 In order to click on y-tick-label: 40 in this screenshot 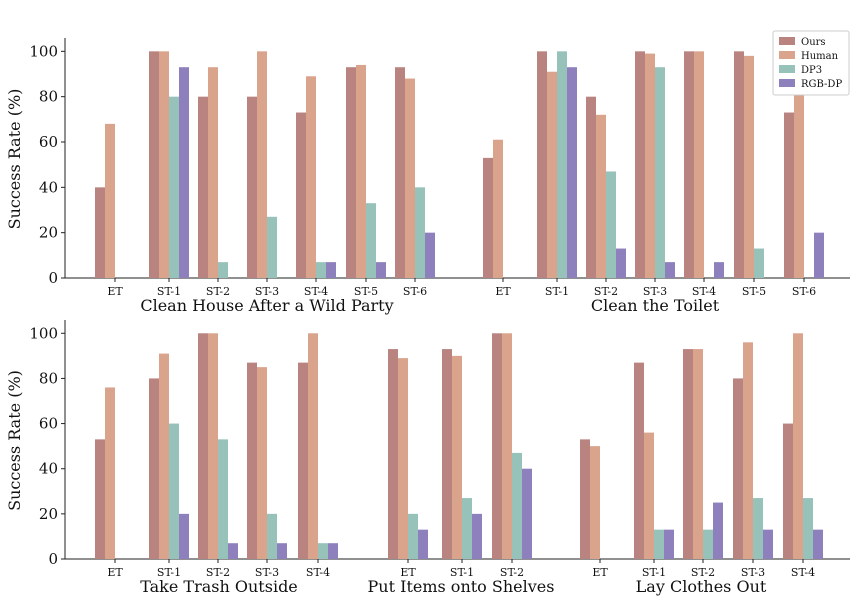, I will do `click(48, 469)`.